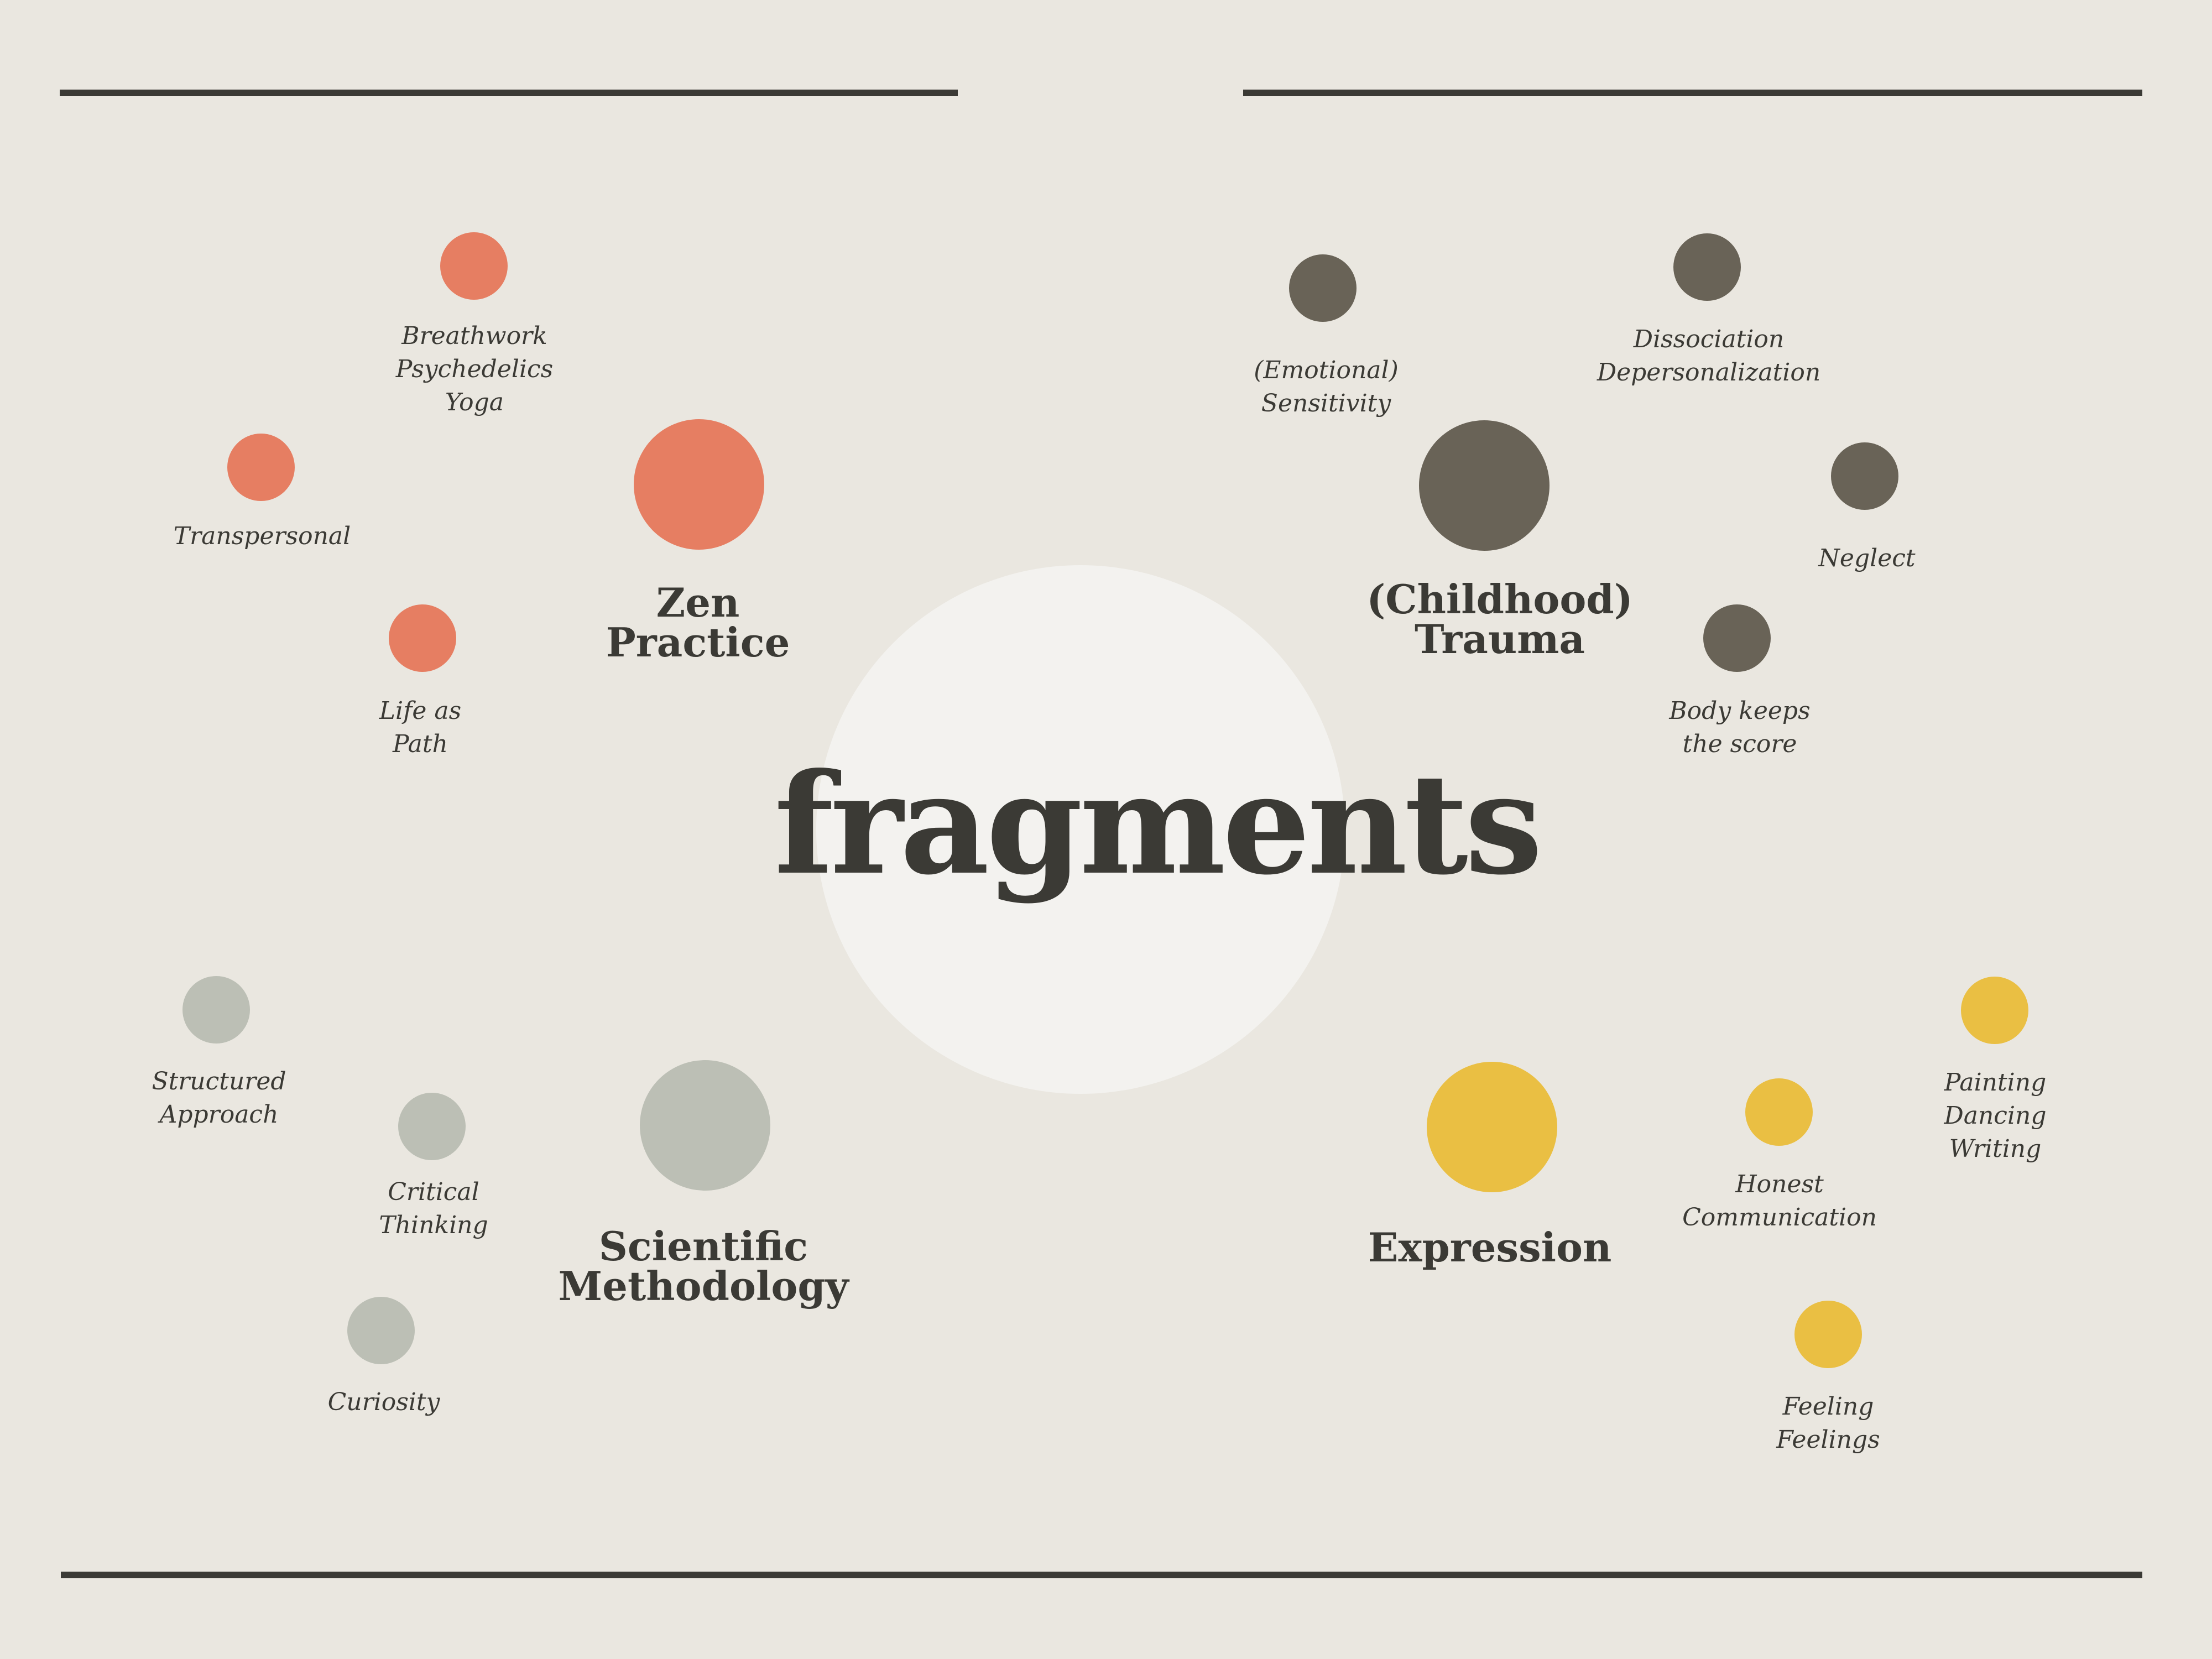 The height and width of the screenshot is (1659, 2212). What do you see at coordinates (1780, 1201) in the screenshot?
I see `honest-communication-label: Honest Communication` at bounding box center [1780, 1201].